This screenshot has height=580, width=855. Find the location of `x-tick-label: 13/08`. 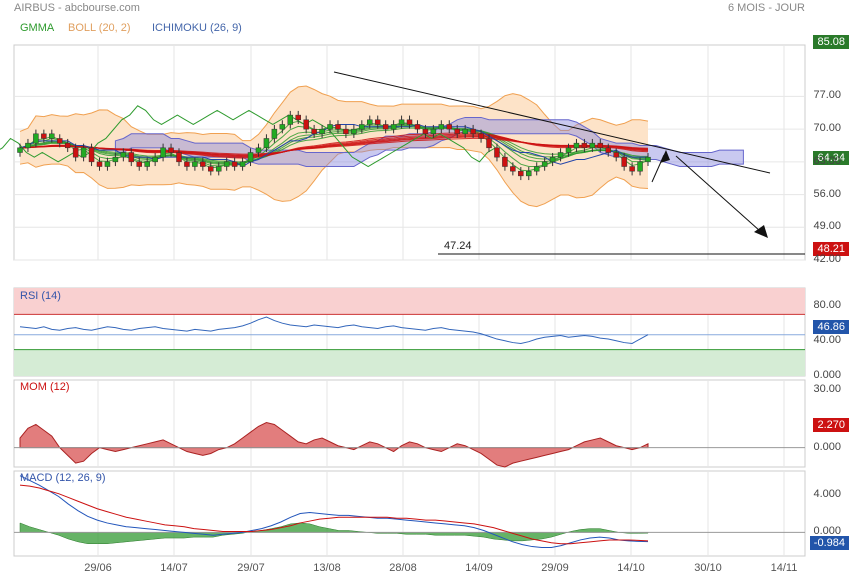

x-tick-label: 13/08 is located at coordinates (327, 568).